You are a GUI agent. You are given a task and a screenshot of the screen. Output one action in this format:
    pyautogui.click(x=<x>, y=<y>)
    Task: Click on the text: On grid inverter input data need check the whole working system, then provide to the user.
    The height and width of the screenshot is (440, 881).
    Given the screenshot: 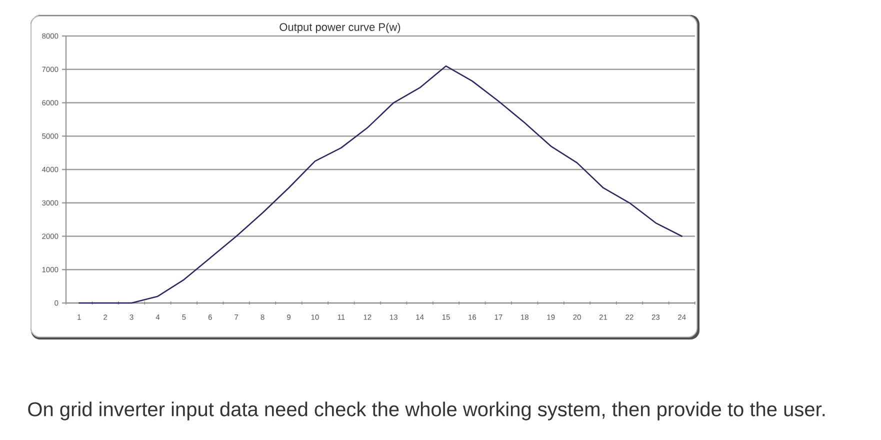 What is the action you would take?
    pyautogui.click(x=426, y=411)
    